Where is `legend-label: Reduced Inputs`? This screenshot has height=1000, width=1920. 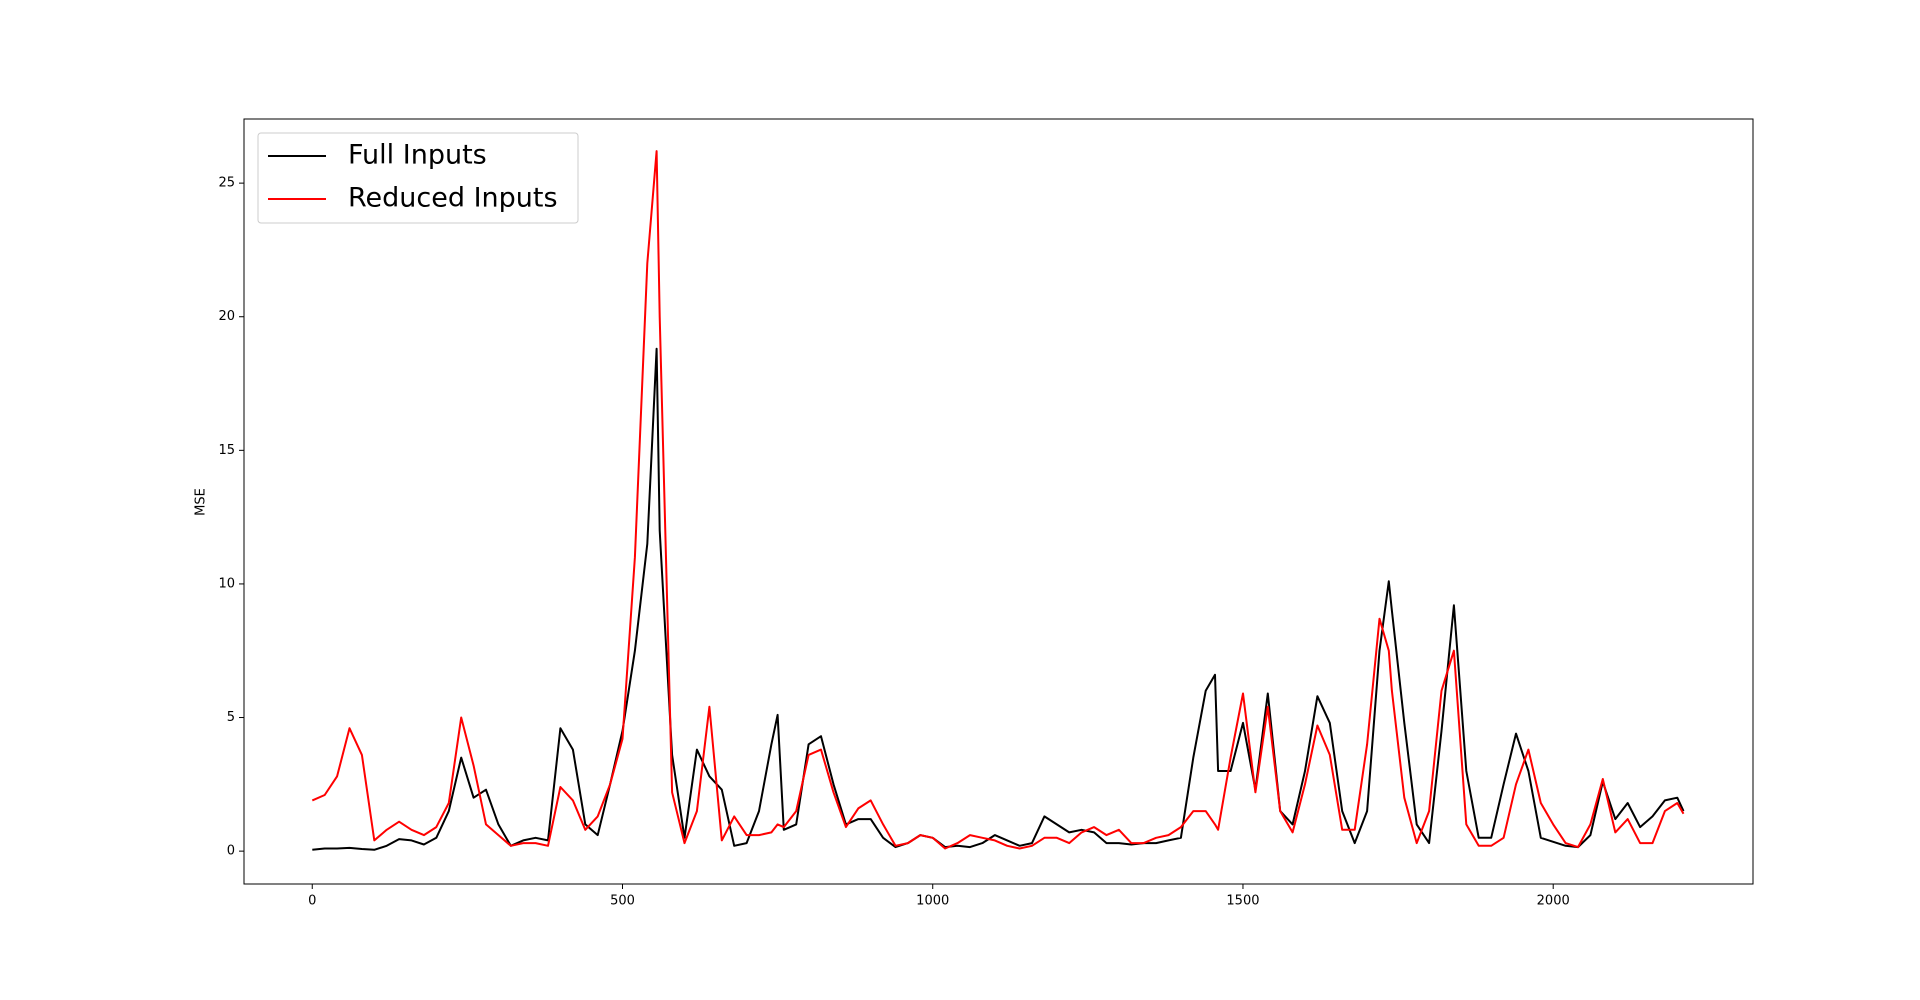
legend-label: Reduced Inputs is located at coordinates (453, 198).